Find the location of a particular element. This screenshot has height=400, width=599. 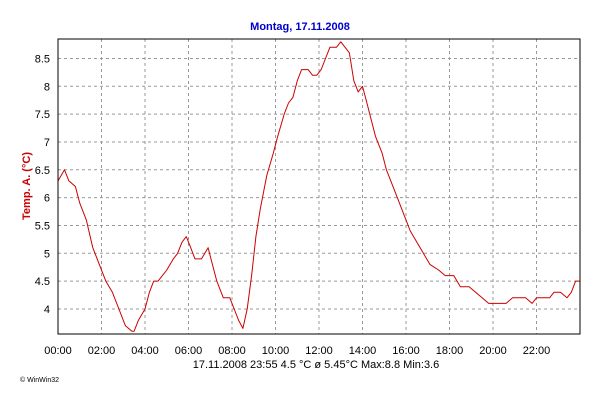

x-tick-label: 04:00 is located at coordinates (145, 351).